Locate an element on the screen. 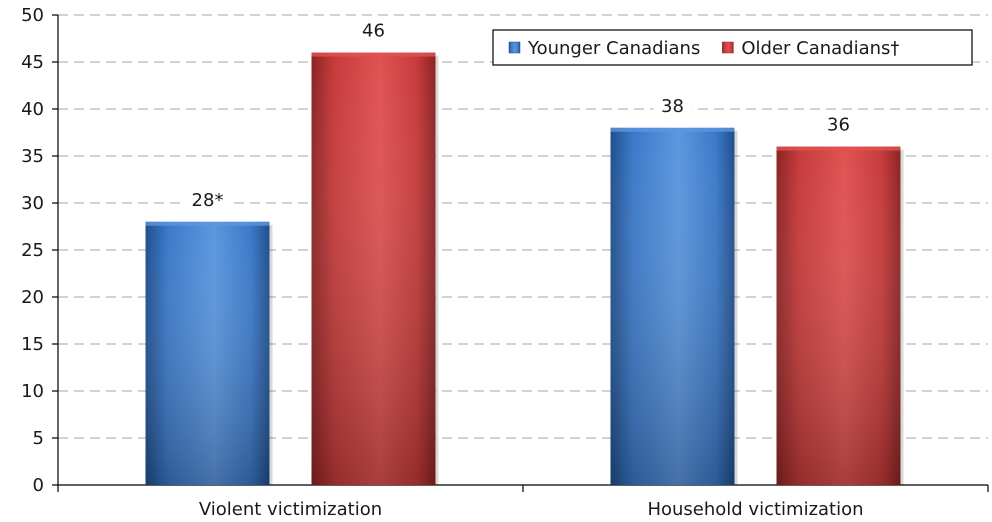 The image size is (992, 522). x-category-label: Violent victimization is located at coordinates (290, 509).